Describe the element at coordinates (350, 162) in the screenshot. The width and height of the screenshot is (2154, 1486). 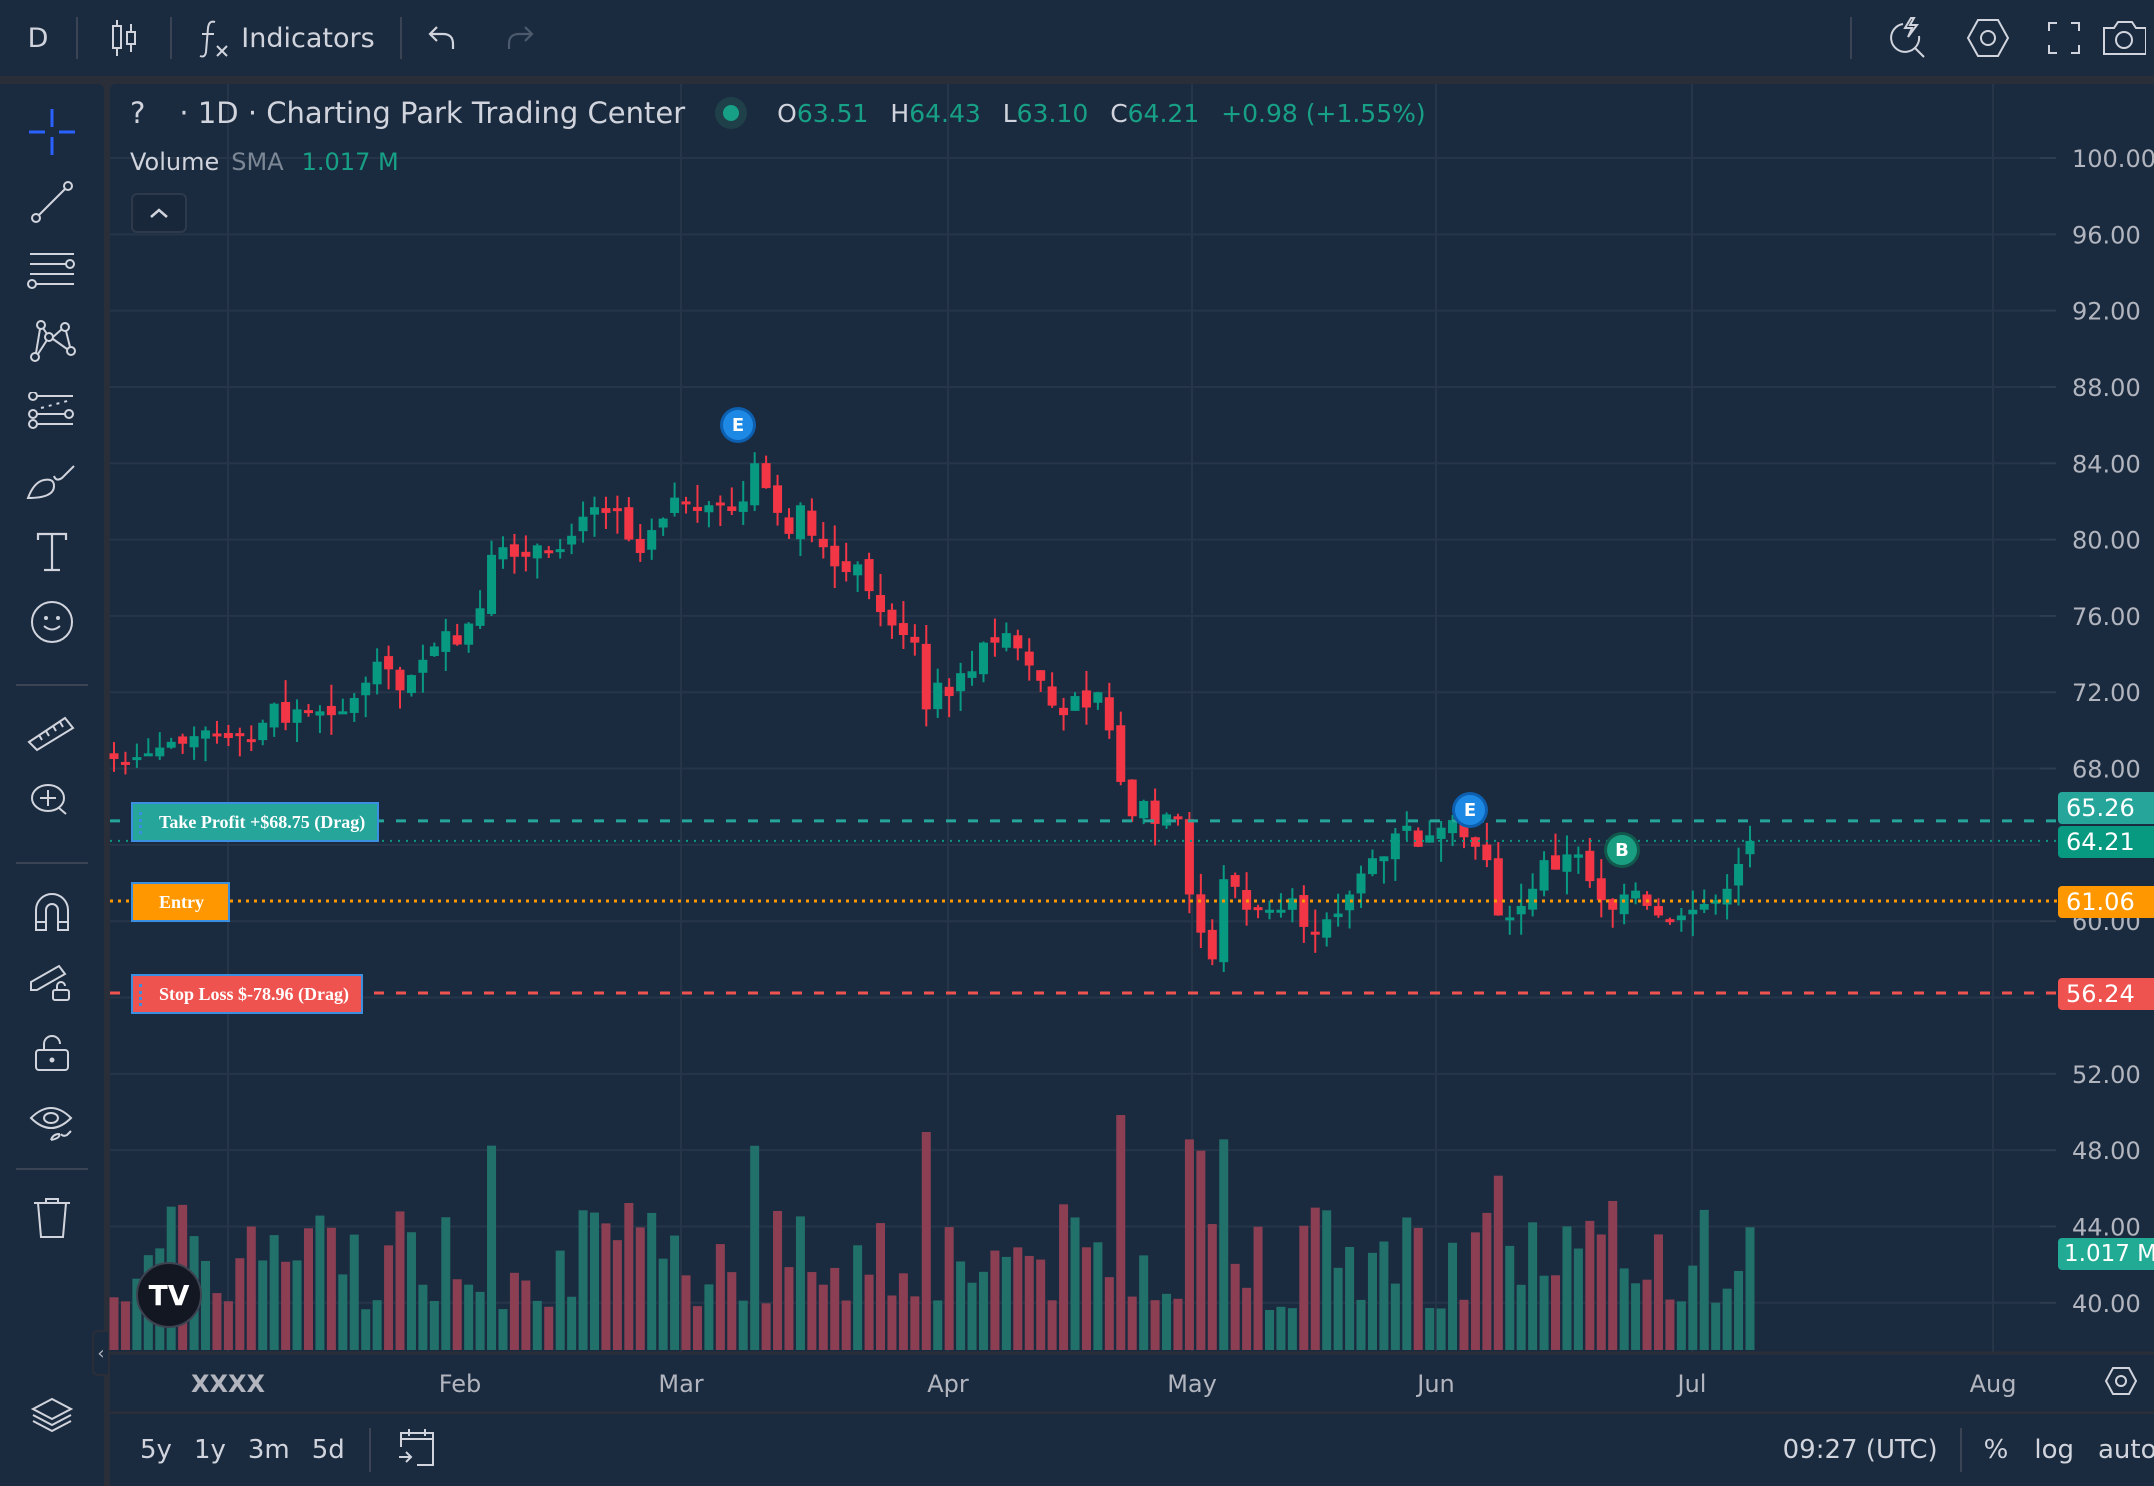
I see `volume-value: 1.017 M` at that location.